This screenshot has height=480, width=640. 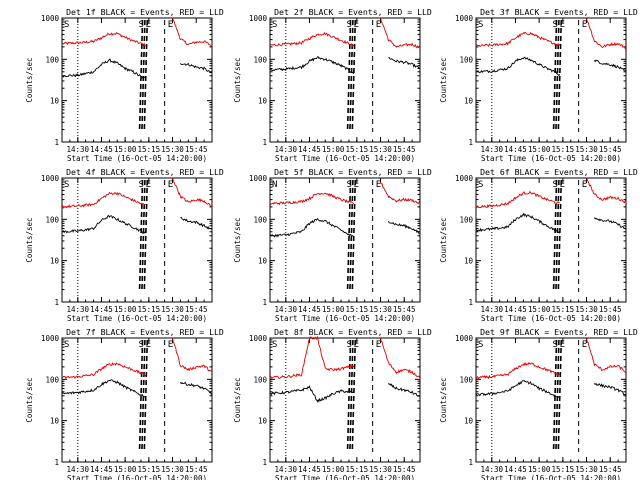 What do you see at coordinates (353, 172) in the screenshot?
I see `panel-title: Det 5f BLACK = Events, RED = LLD` at bounding box center [353, 172].